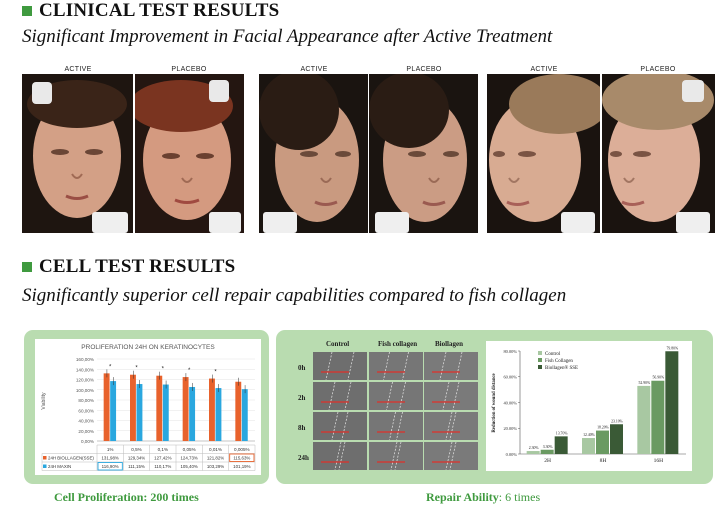  Describe the element at coordinates (548, 447) in the screenshot. I see `data-label: 3.30%` at that location.